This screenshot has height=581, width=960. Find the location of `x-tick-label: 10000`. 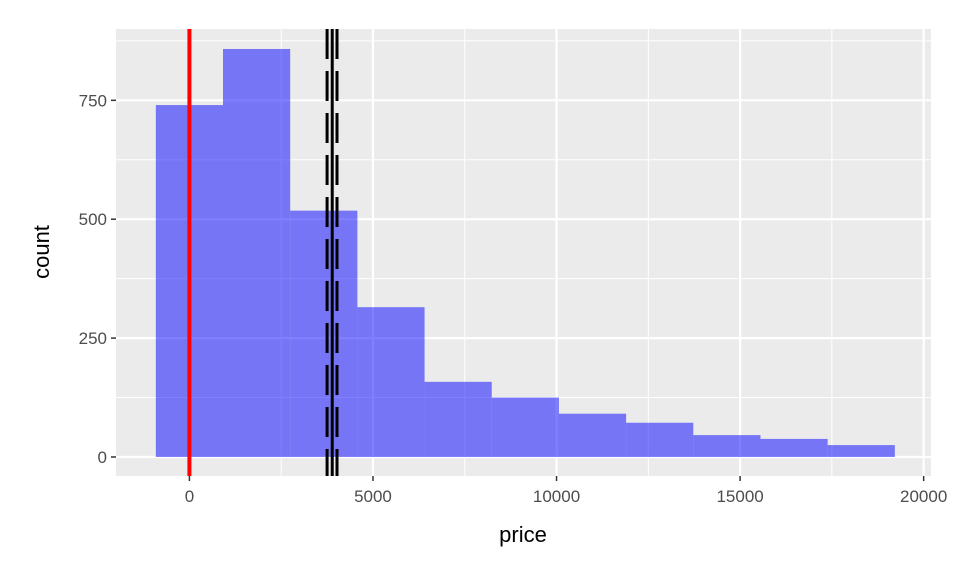

x-tick-label: 10000 is located at coordinates (556, 496).